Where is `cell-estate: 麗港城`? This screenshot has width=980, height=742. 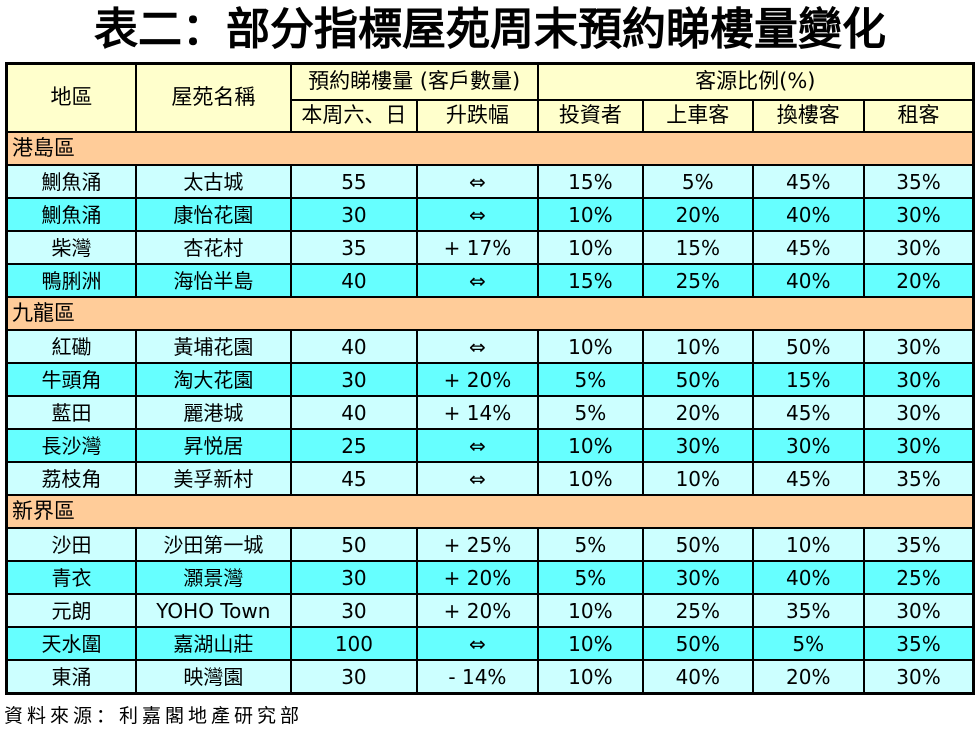 cell-estate: 麗港城 is located at coordinates (213, 412).